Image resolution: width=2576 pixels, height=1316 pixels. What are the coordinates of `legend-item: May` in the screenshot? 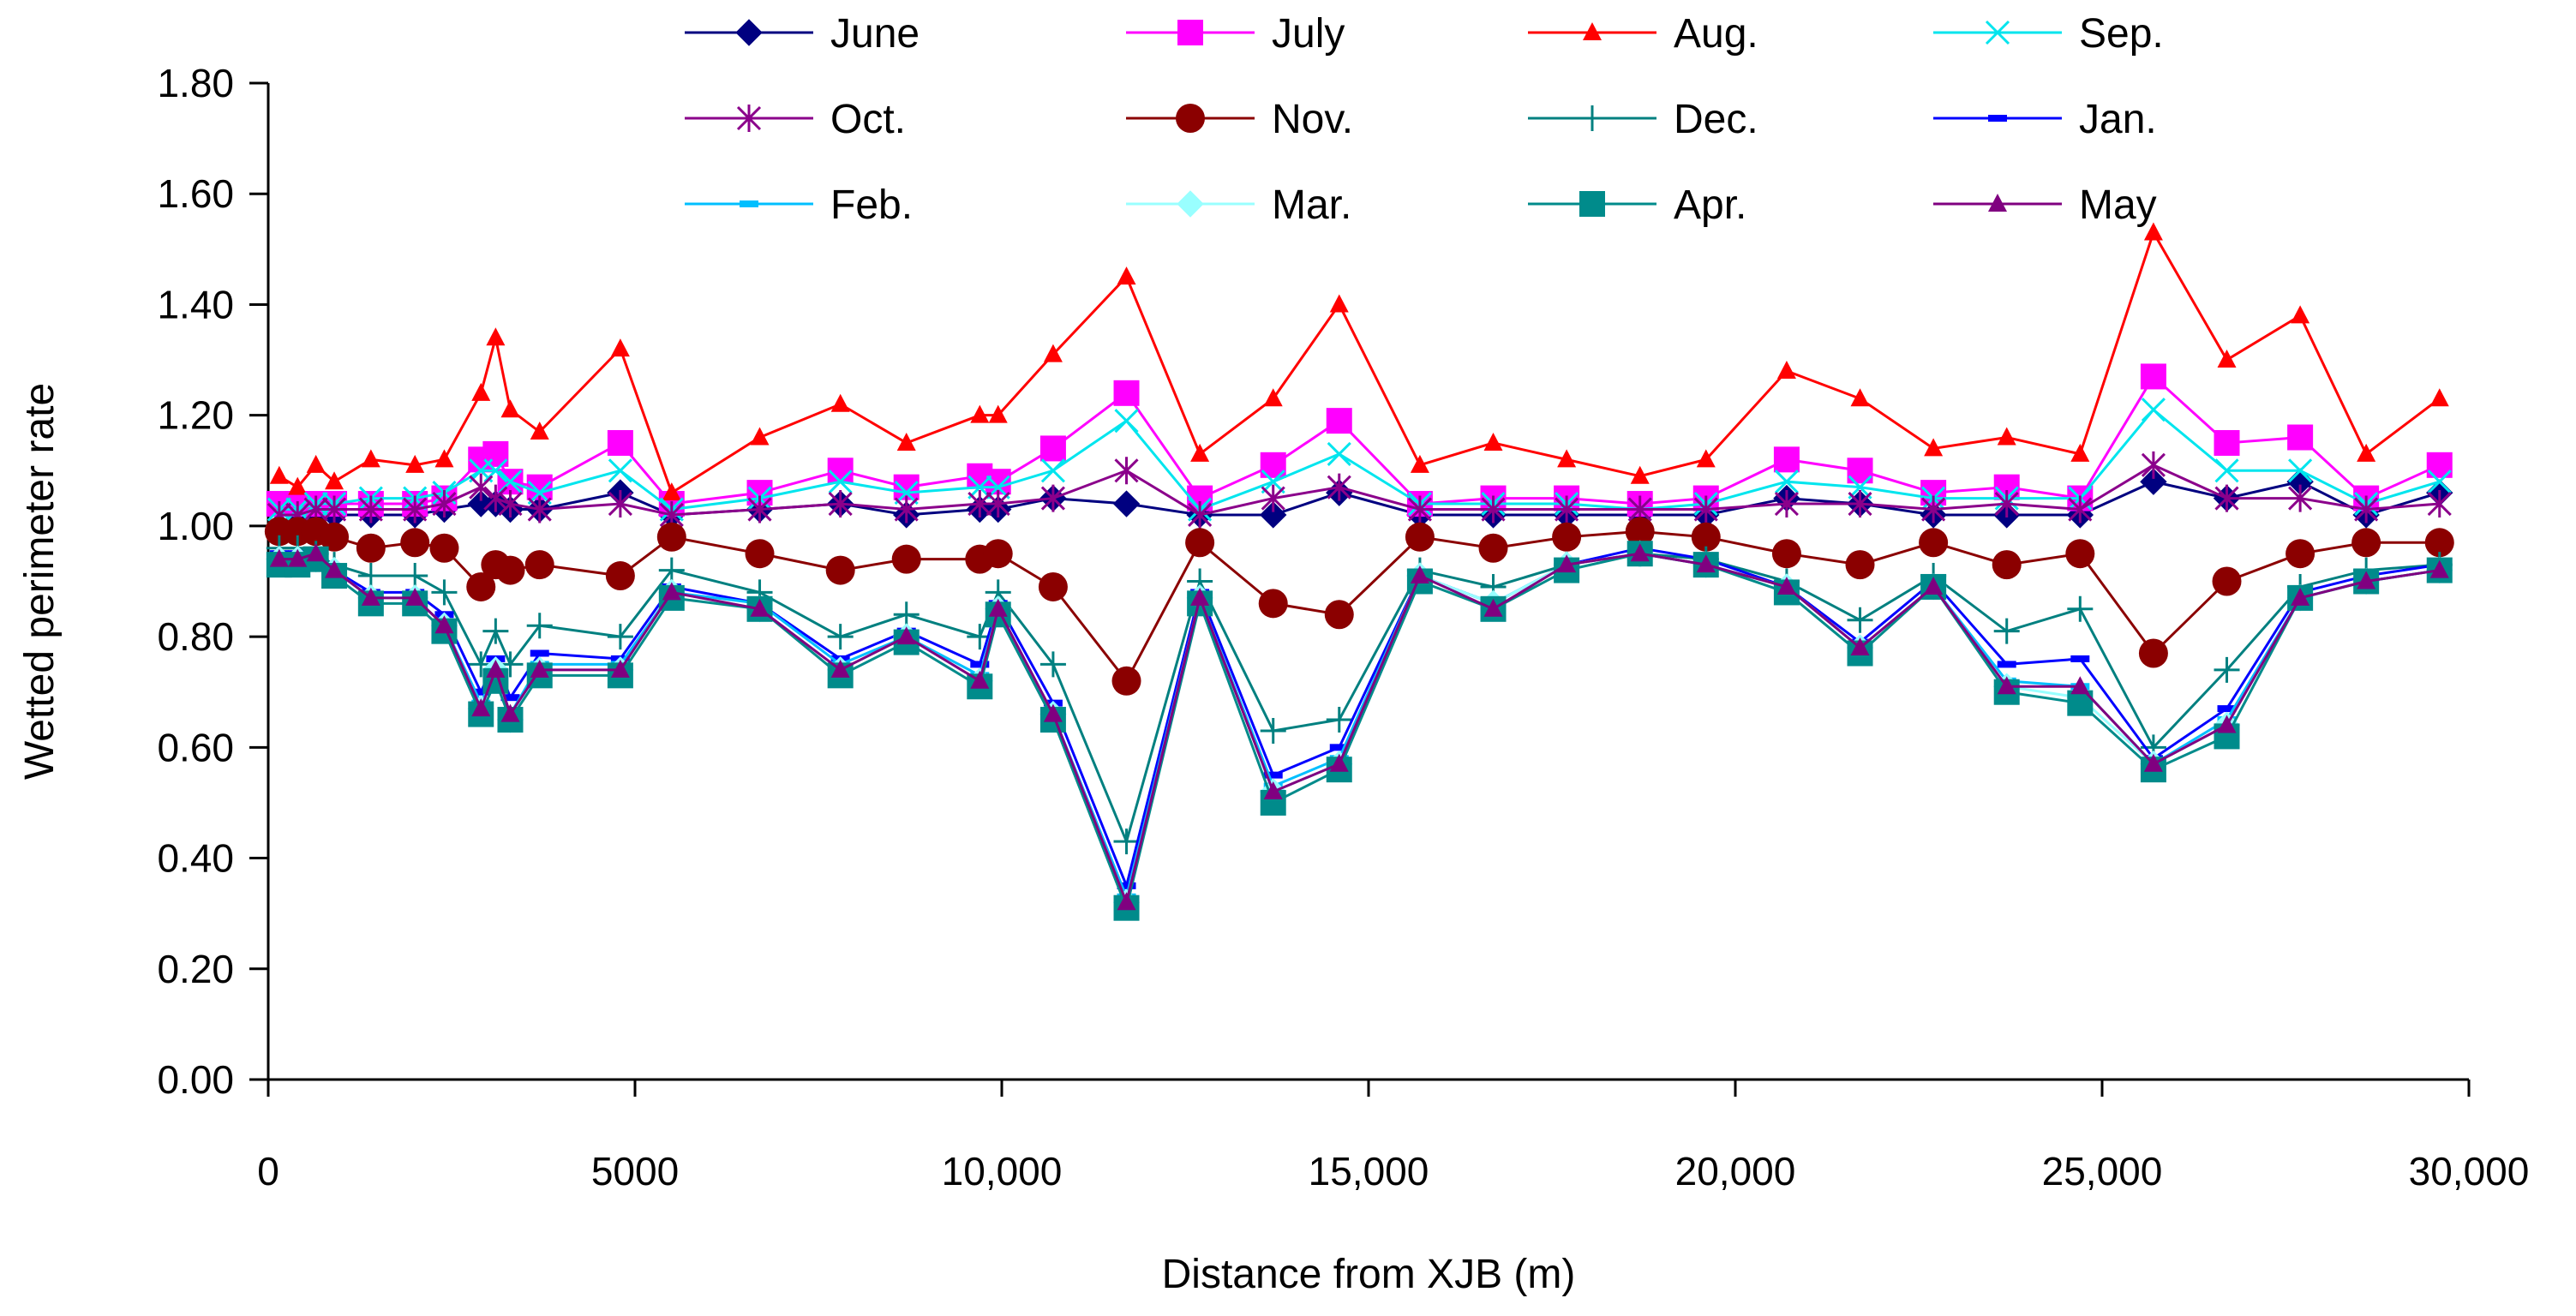 It's located at (2045, 205).